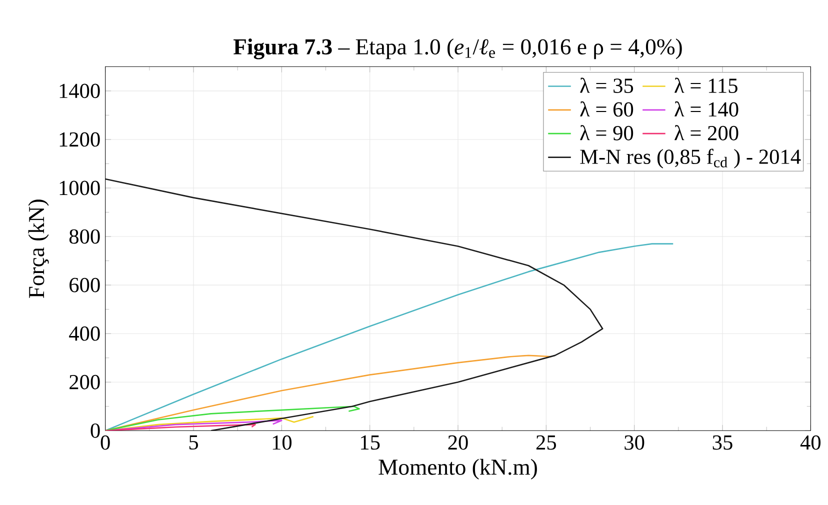 Image resolution: width=828 pixels, height=505 pixels. I want to click on x-tick-label: 10, so click(282, 442).